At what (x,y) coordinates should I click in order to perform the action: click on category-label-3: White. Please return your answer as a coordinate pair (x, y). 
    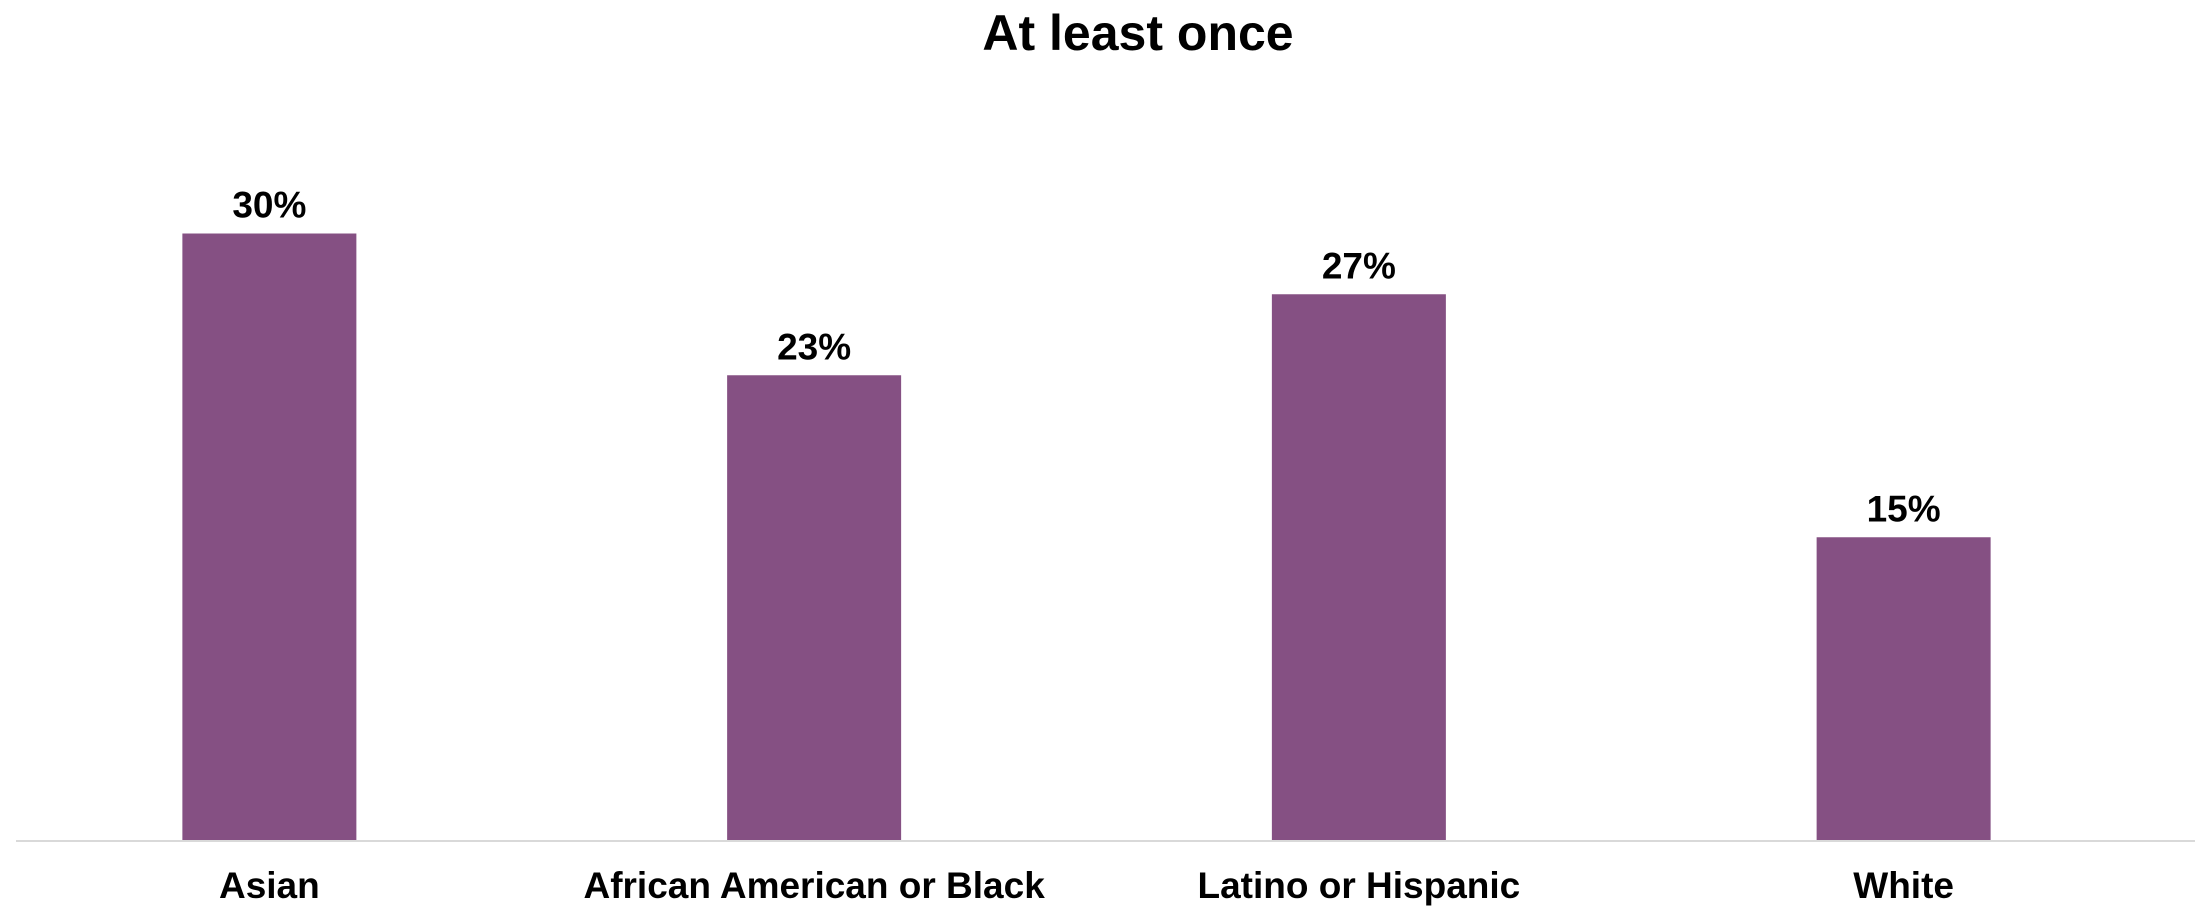
    Looking at the image, I should click on (1903, 885).